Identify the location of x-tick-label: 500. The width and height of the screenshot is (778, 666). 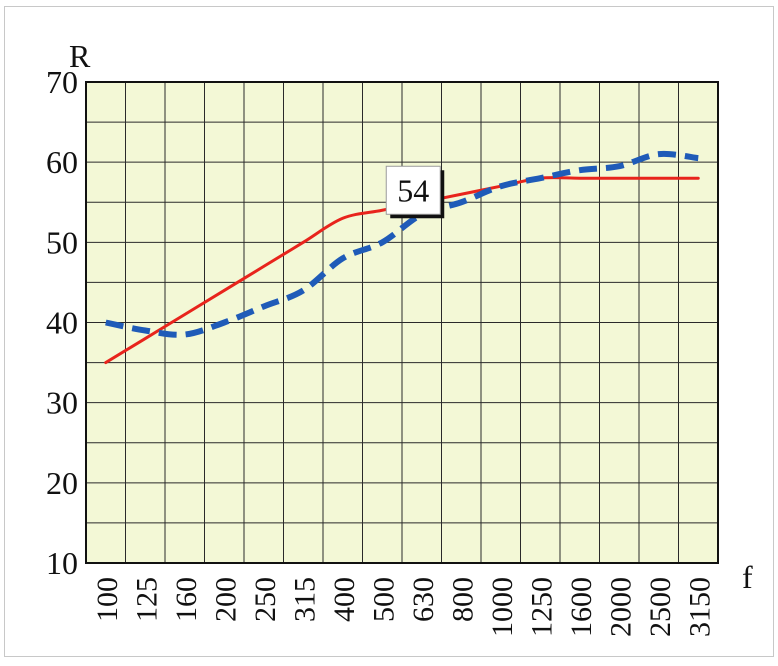
(383, 599).